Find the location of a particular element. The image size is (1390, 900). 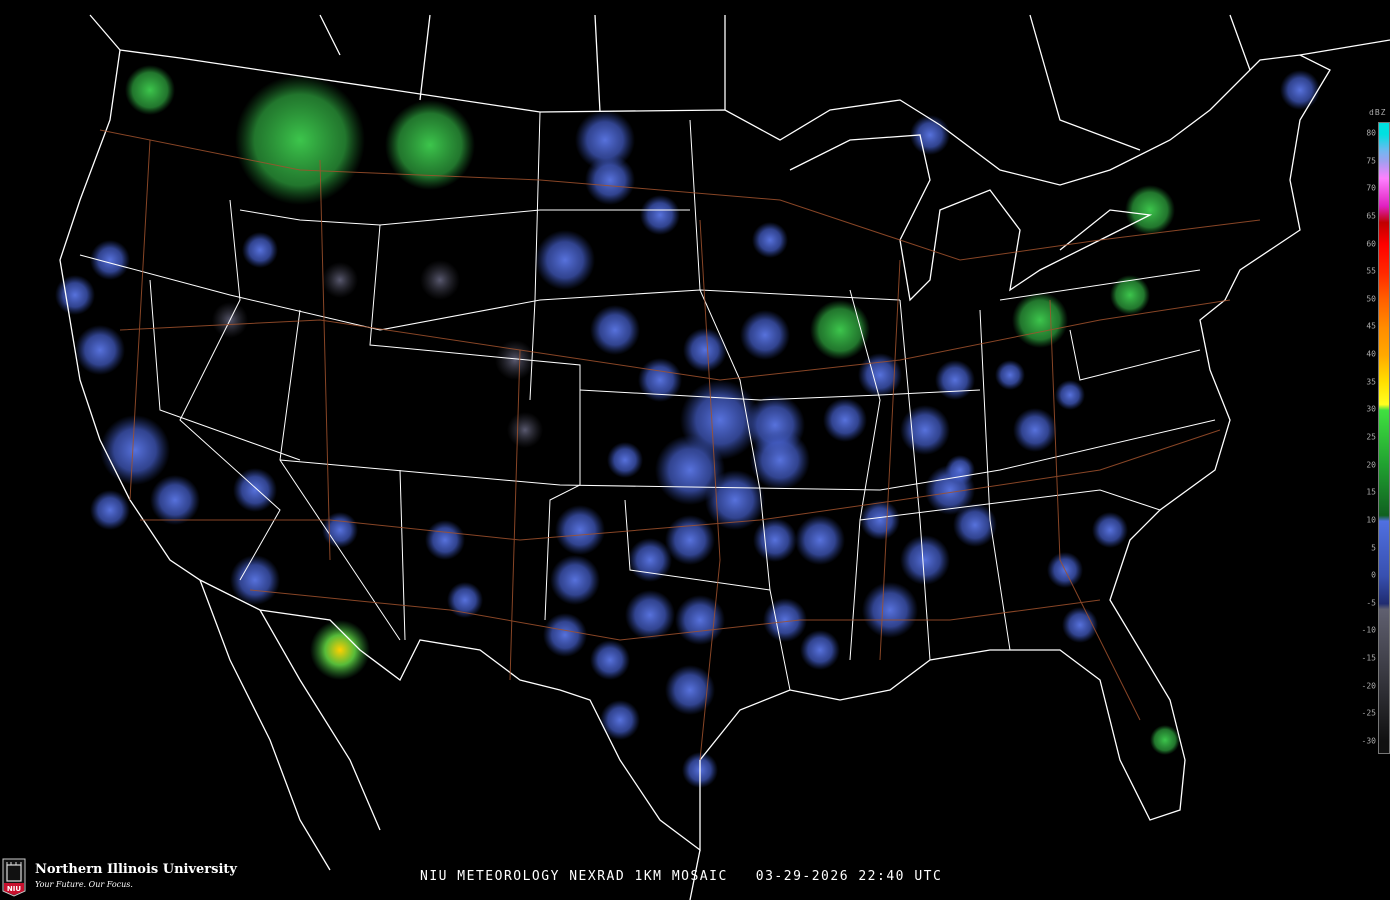

legend-tick: 80 is located at coordinates (1371, 133).